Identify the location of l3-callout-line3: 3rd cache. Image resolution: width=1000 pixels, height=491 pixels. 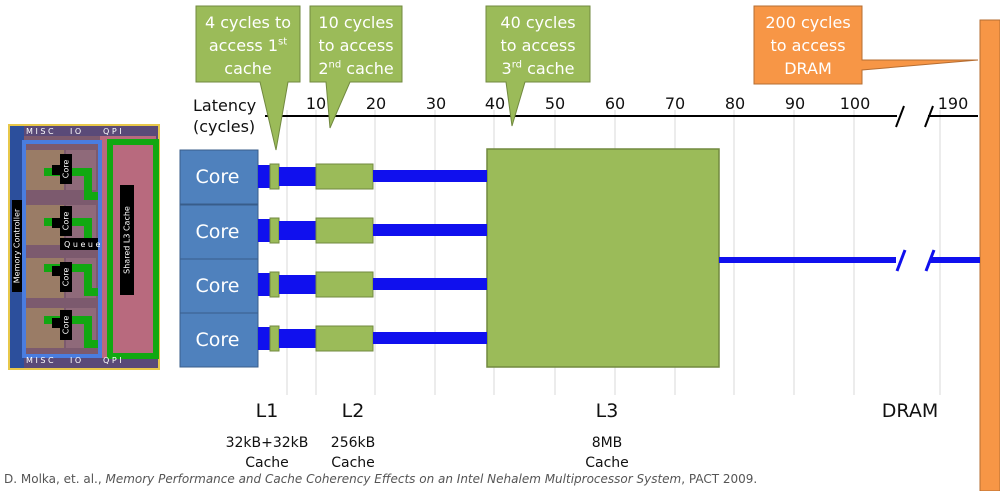
(538, 68).